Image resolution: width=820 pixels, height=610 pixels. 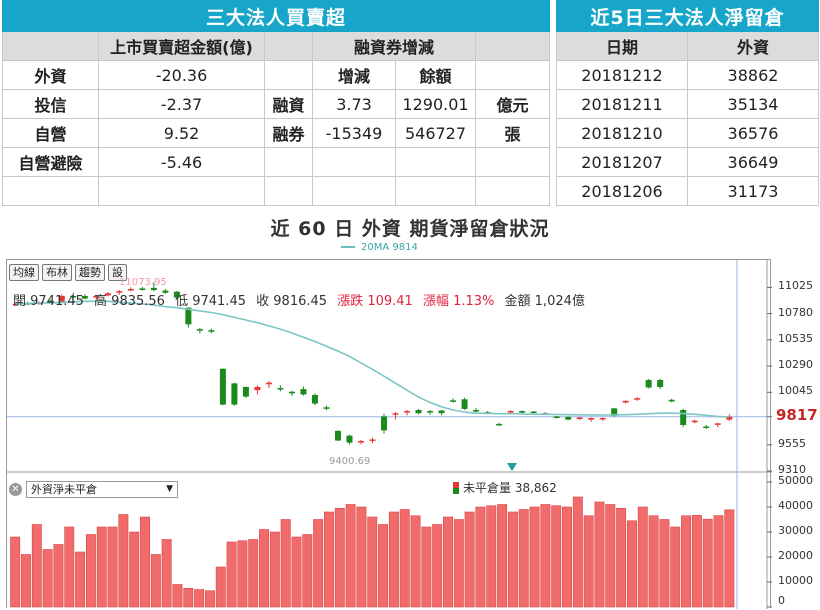 What do you see at coordinates (90, 272) in the screenshot?
I see `trend-button: 趨勢` at bounding box center [90, 272].